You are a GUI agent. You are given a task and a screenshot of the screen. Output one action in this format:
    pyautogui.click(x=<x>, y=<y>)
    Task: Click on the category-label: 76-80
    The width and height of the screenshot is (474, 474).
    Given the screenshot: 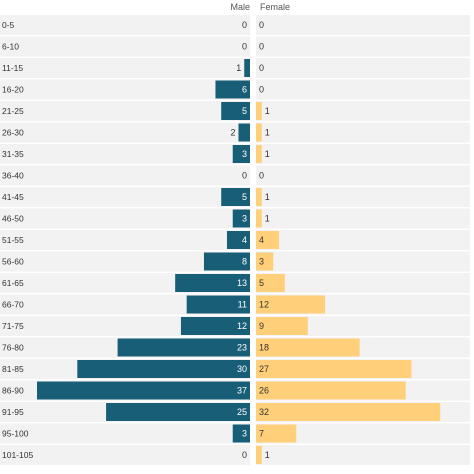 What is the action you would take?
    pyautogui.click(x=13, y=348)
    